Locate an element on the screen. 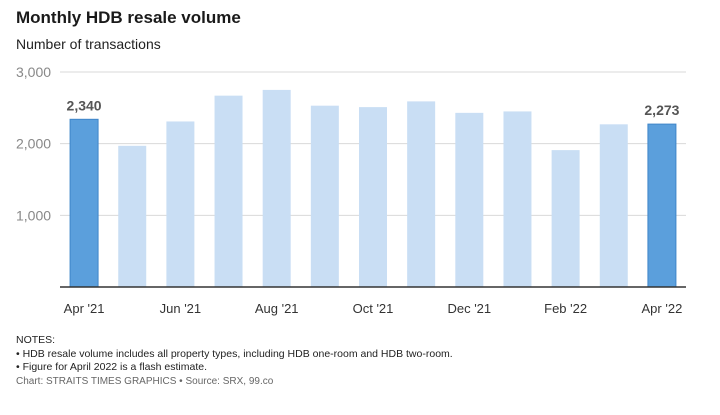 This screenshot has height=415, width=720. x-tick-label-4: Aug '21 is located at coordinates (277, 308).